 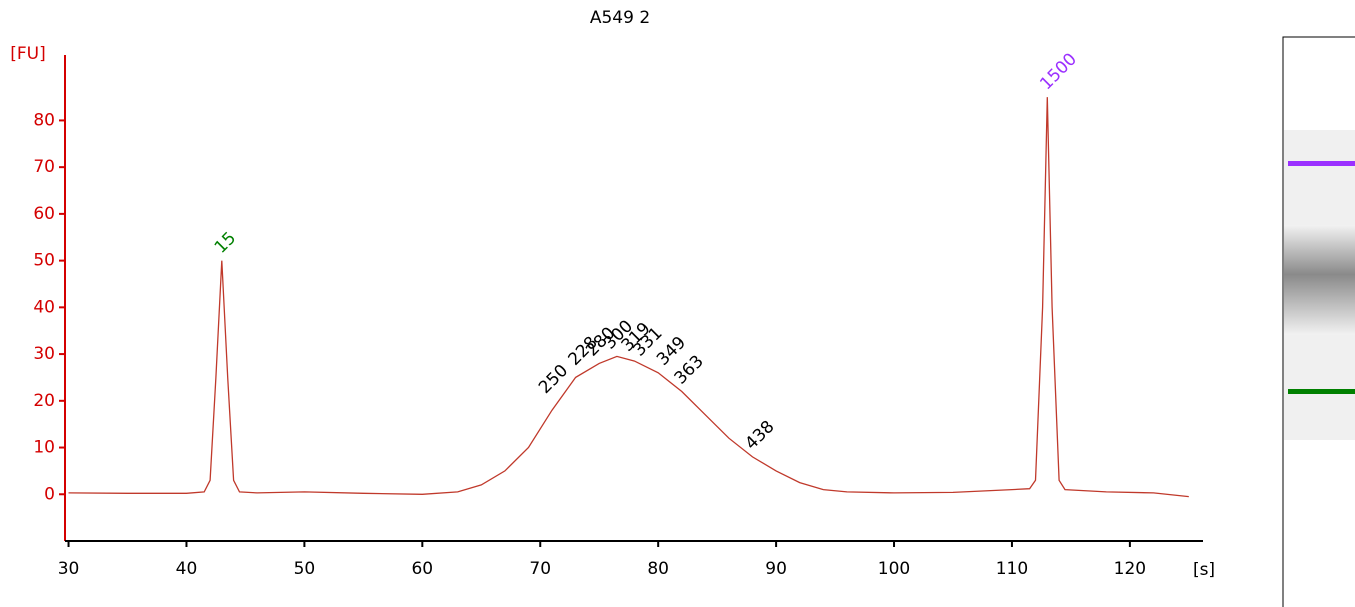 What do you see at coordinates (187, 569) in the screenshot?
I see `x-tick-label: 40` at bounding box center [187, 569].